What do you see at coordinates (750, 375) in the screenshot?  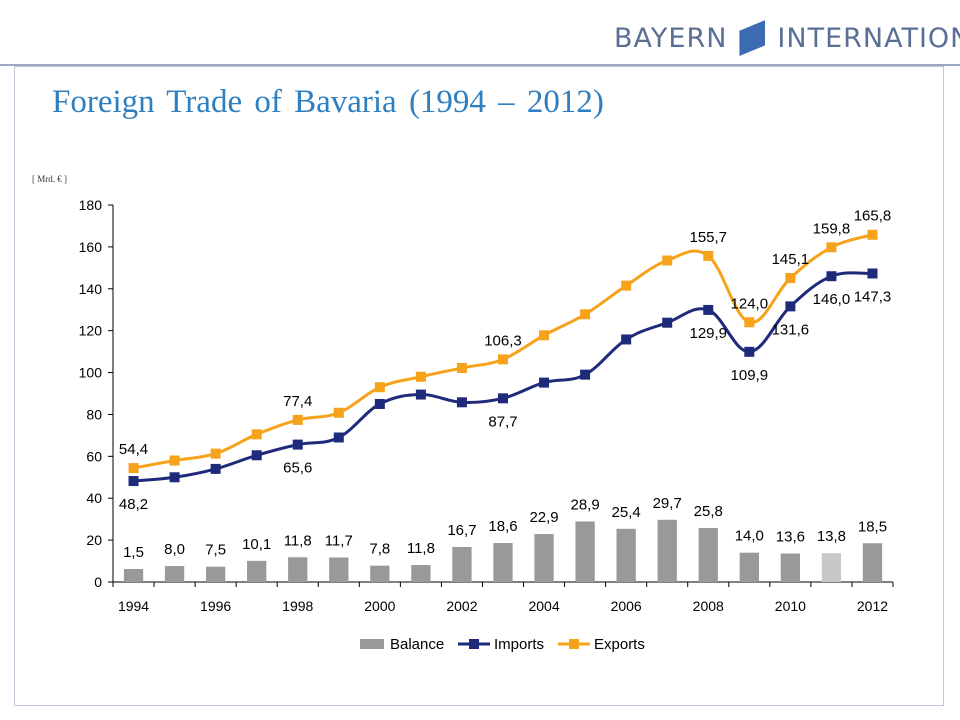 I see `imports-data-label: 109,9` at bounding box center [750, 375].